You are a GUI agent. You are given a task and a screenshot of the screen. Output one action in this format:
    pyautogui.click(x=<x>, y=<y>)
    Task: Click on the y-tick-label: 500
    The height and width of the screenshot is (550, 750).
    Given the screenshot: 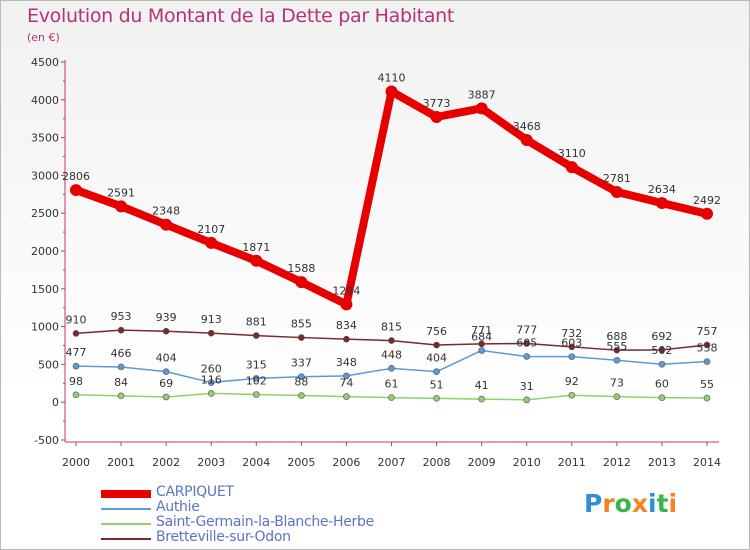 What is the action you would take?
    pyautogui.click(x=48, y=364)
    